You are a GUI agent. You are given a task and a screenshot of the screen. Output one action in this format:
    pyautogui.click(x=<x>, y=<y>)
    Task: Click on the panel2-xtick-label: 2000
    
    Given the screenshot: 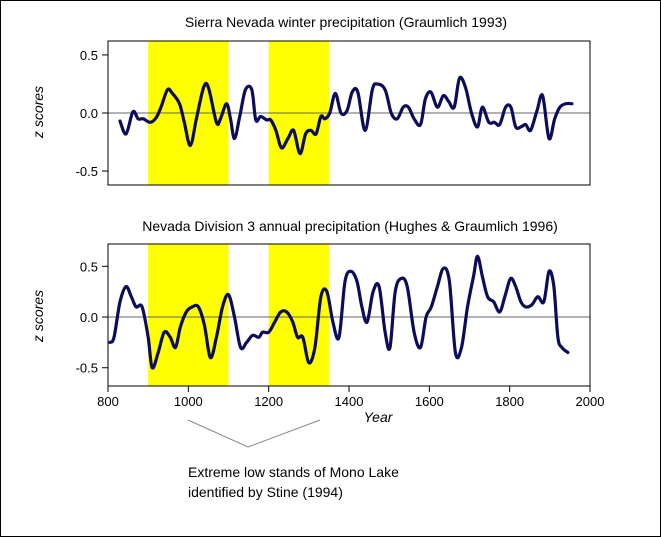 What is the action you would take?
    pyautogui.click(x=590, y=401)
    